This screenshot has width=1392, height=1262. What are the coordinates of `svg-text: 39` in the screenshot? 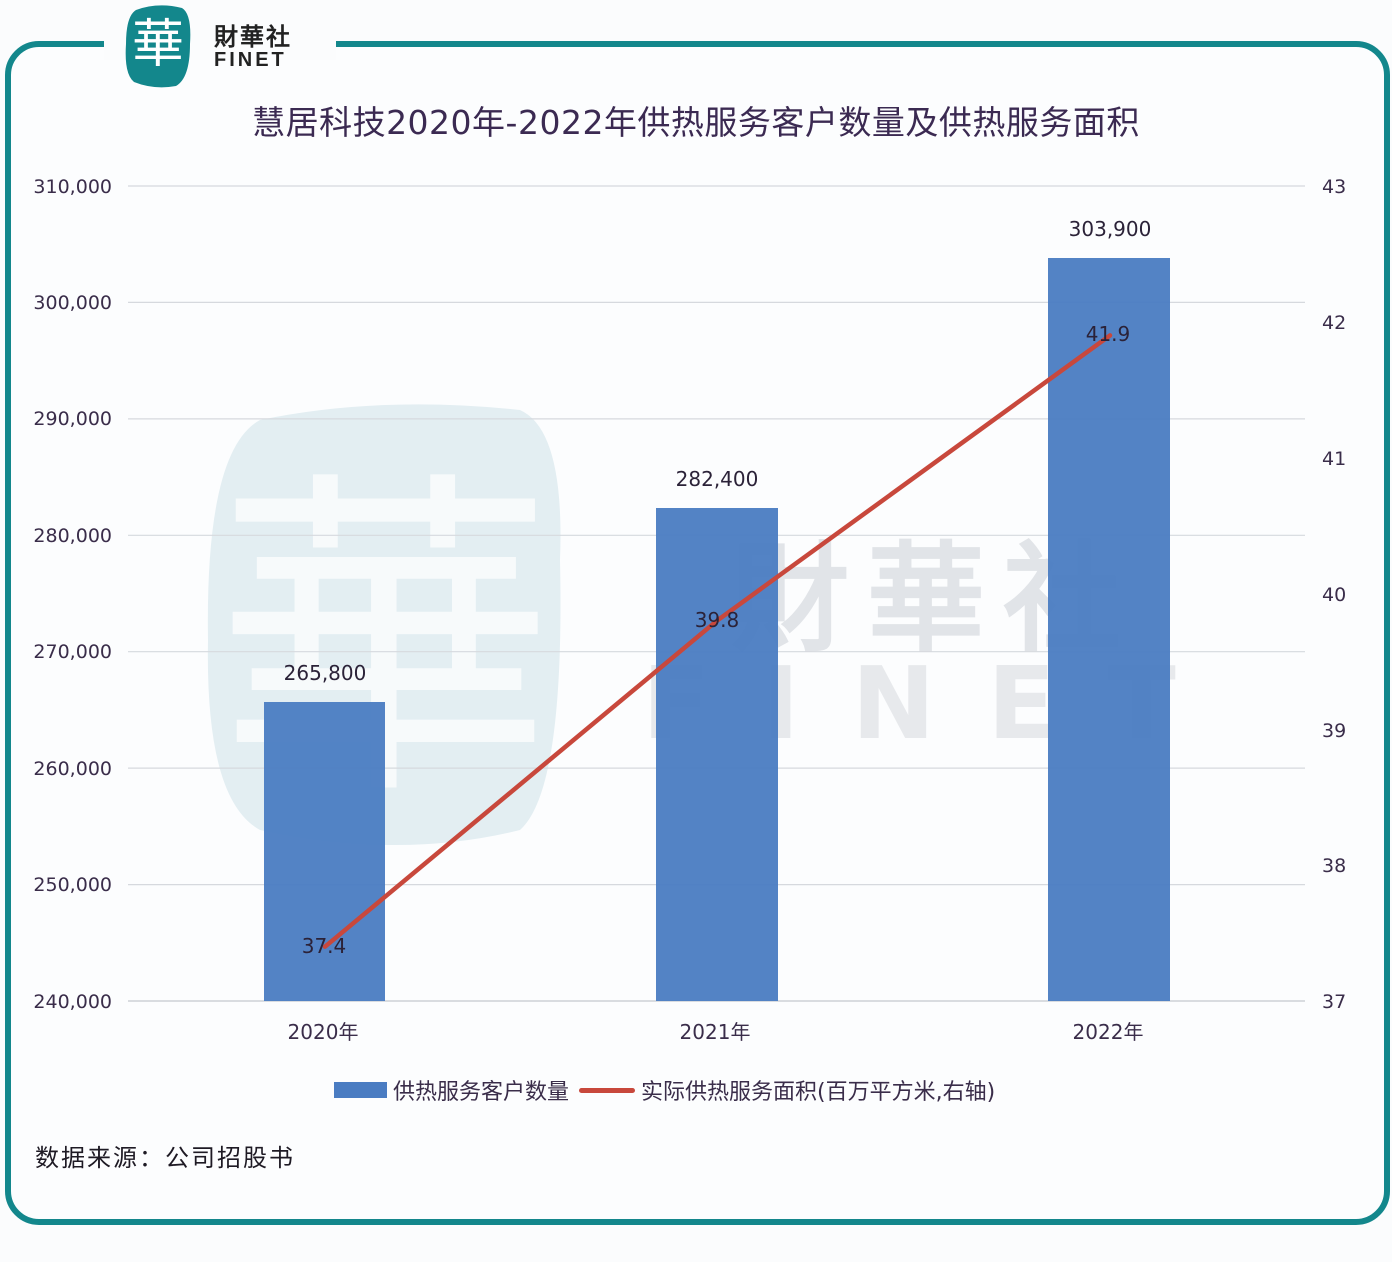 It's located at (1334, 731).